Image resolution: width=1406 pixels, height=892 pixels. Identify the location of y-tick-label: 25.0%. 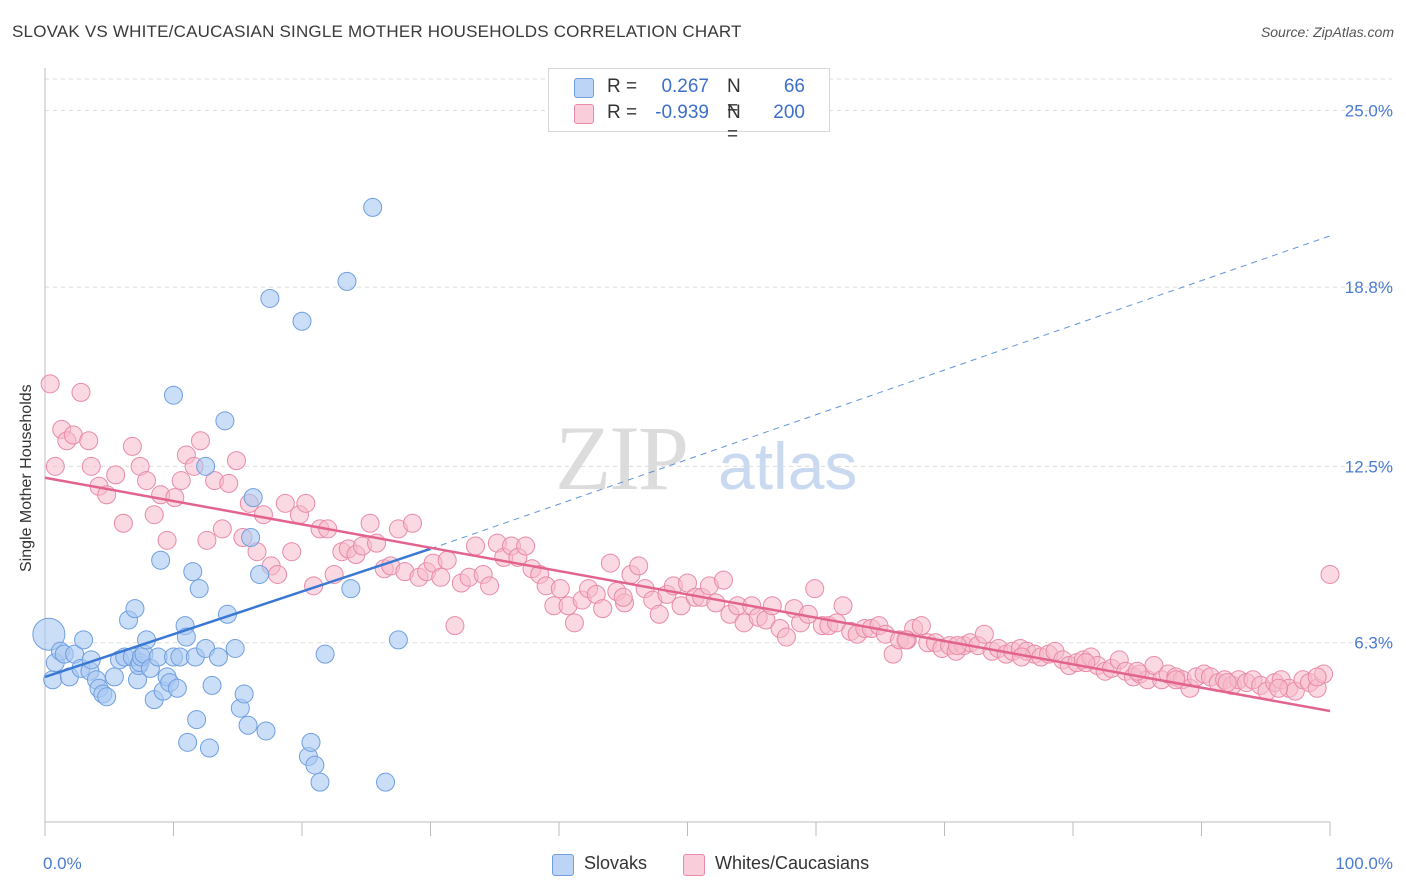
(1369, 111).